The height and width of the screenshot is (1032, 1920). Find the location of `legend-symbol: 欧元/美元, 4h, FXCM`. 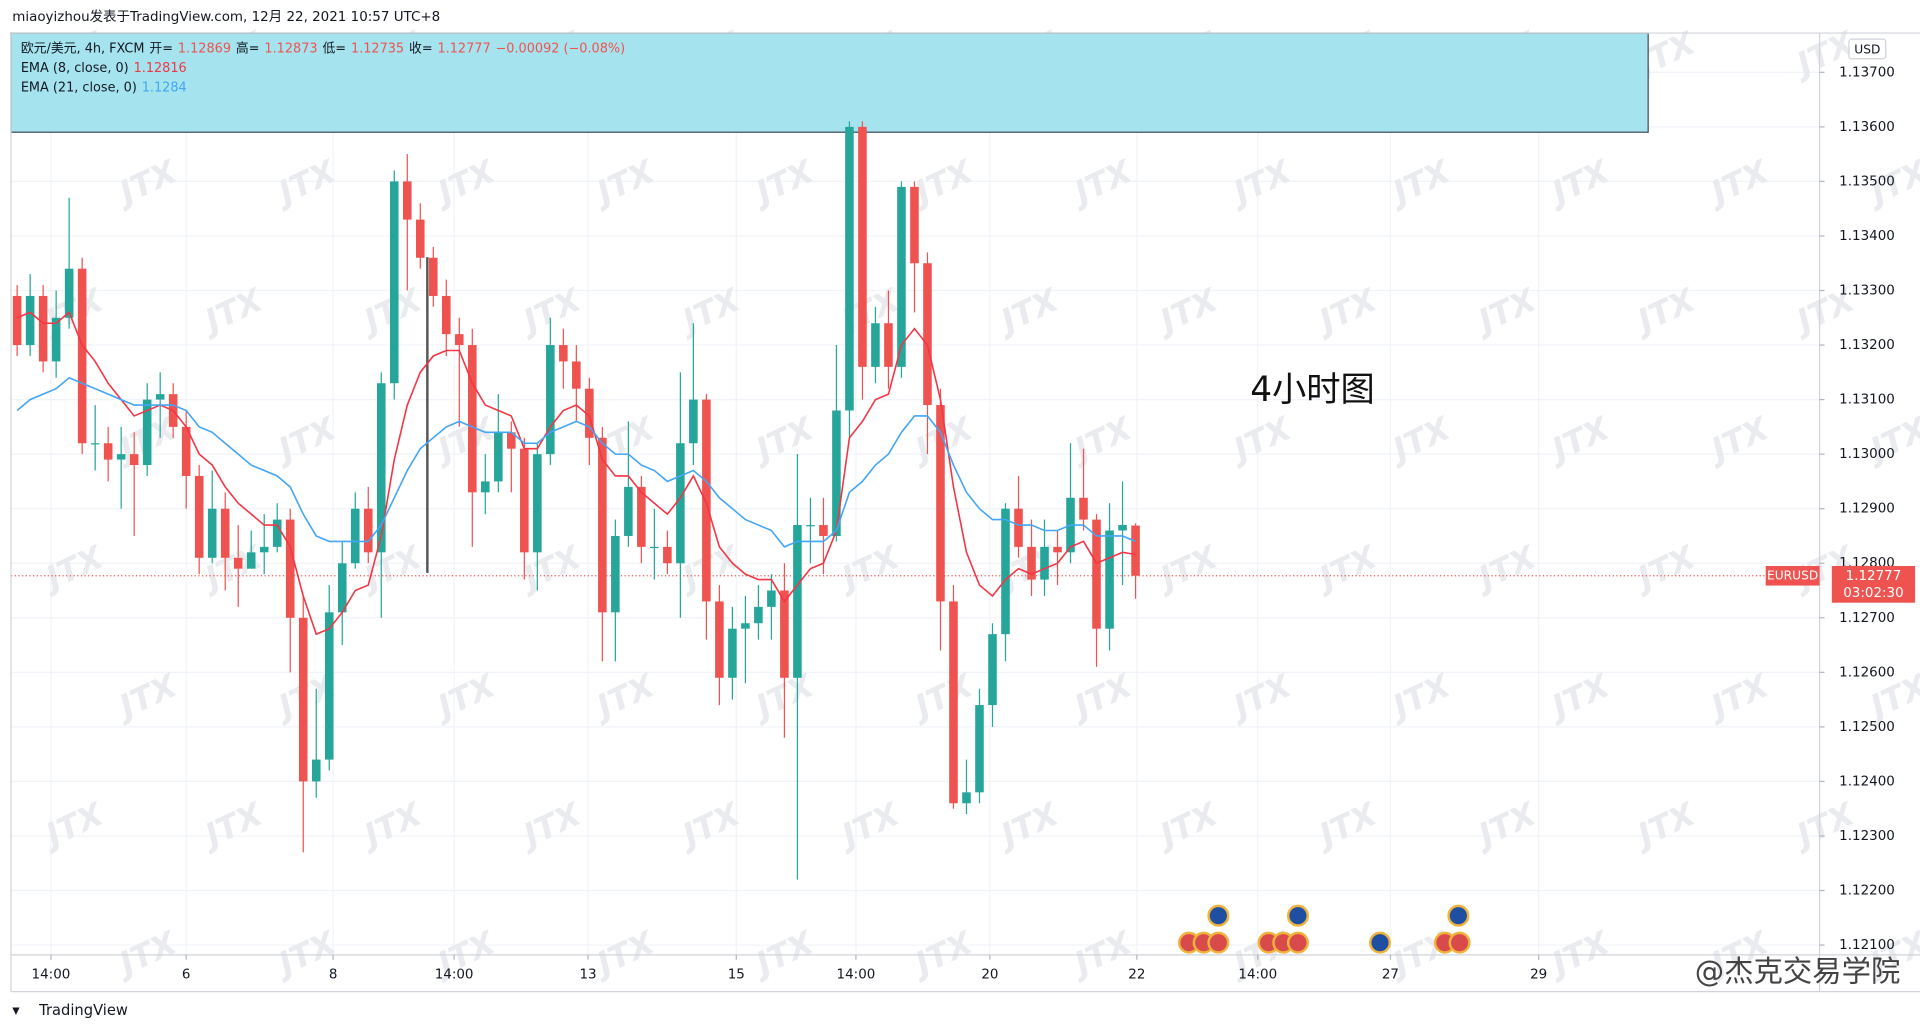

legend-symbol: 欧元/美元, 4h, FXCM is located at coordinates (83, 48).